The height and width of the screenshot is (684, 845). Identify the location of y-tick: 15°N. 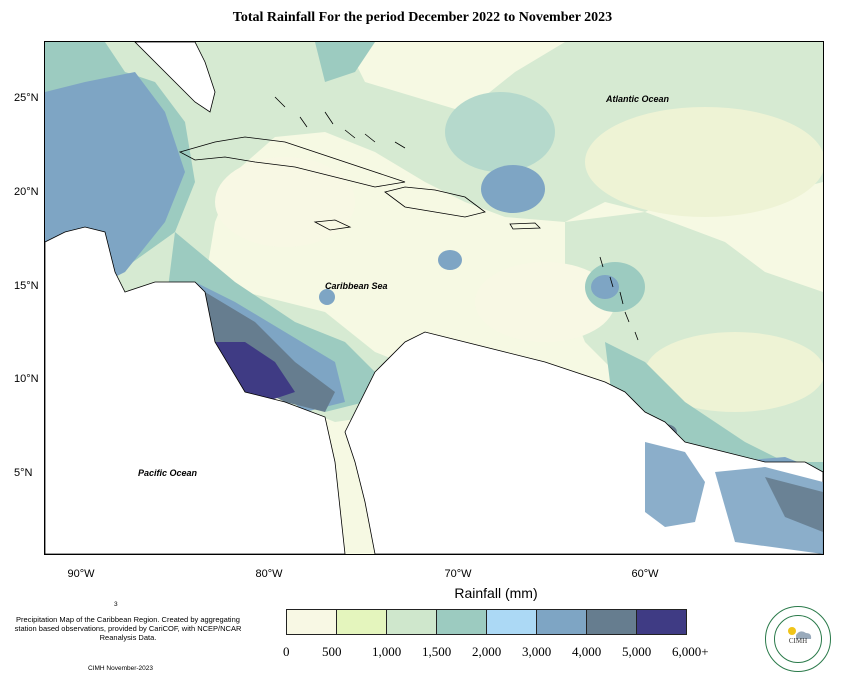
(26, 286).